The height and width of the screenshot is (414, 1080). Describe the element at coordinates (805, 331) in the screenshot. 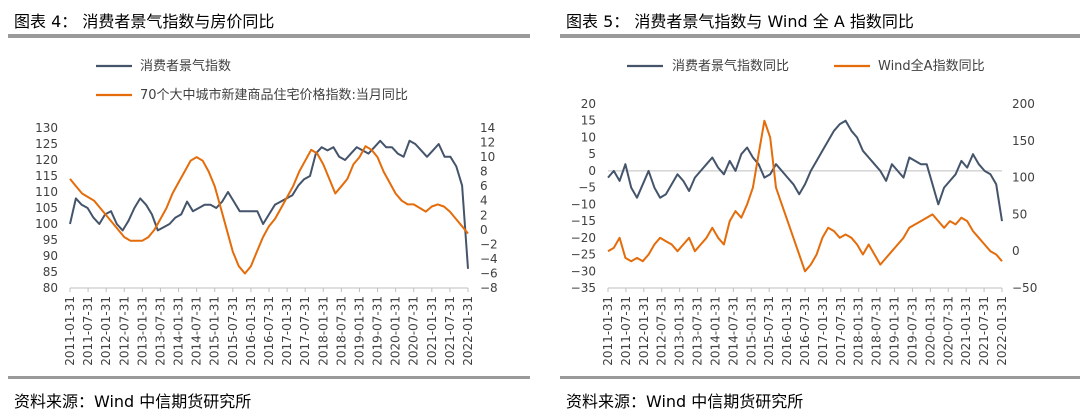

I see `x-tick-label: 2016-07-31` at that location.